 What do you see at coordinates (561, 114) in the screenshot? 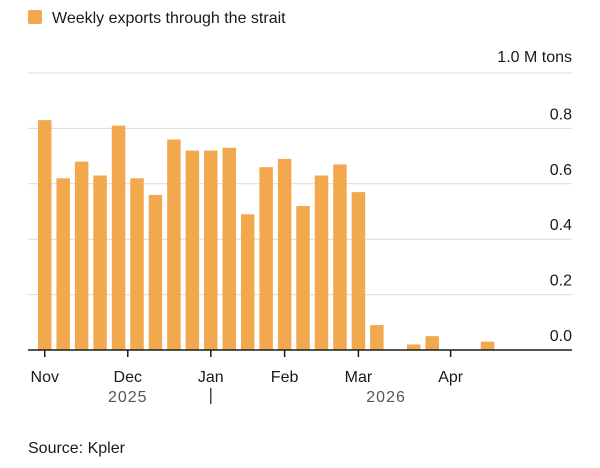
I see `y-tick-label: 0.8` at bounding box center [561, 114].